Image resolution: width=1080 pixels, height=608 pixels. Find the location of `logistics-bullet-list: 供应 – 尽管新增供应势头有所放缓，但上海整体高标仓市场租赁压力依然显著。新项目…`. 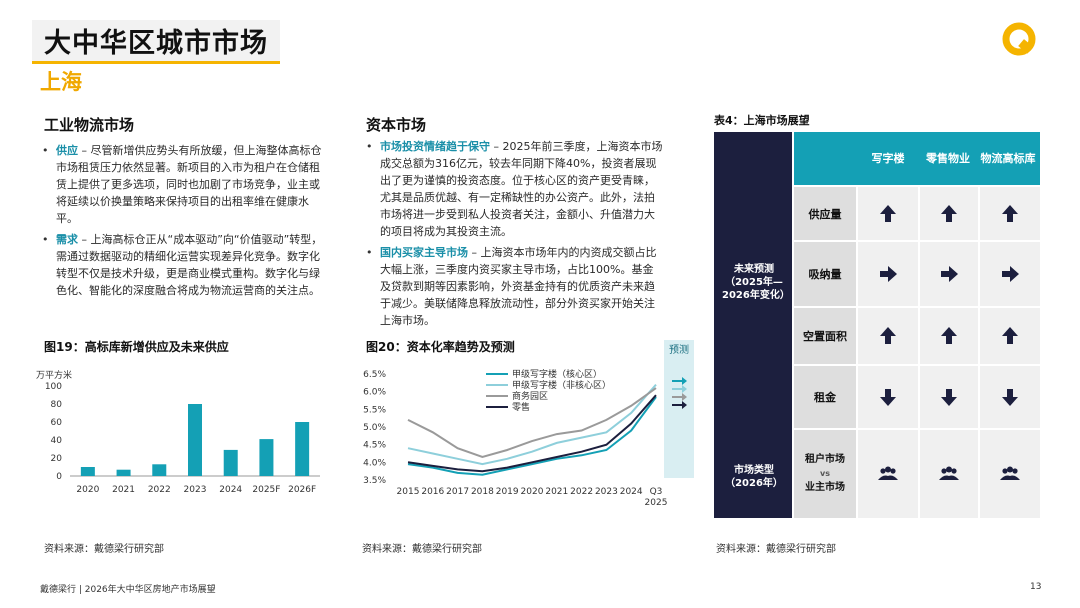

logistics-bullet-list: 供应 – 尽管新增供应势头有所放缓，但上海整体高标仓市场租赁压力依然显著。新项目… is located at coordinates (183, 222).